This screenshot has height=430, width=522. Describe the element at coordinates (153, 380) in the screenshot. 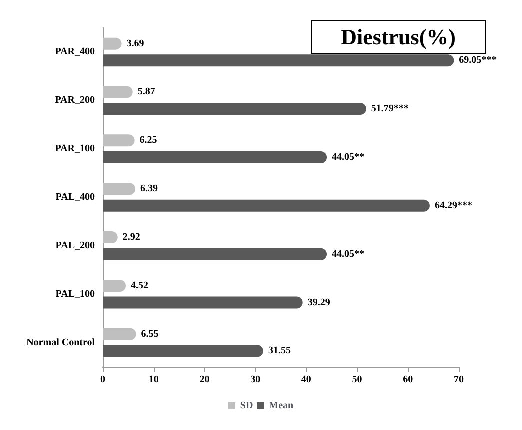

I see `x-tick-label: 10` at that location.